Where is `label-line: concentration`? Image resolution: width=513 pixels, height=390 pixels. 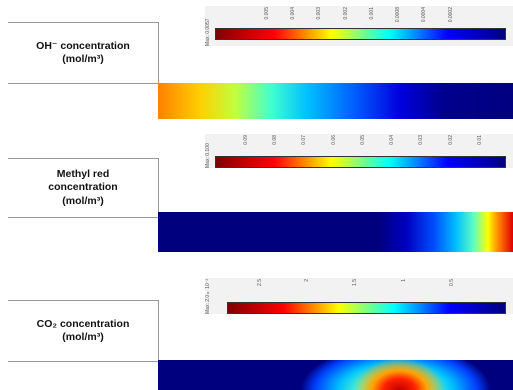 label-line: concentration is located at coordinates (83, 187).